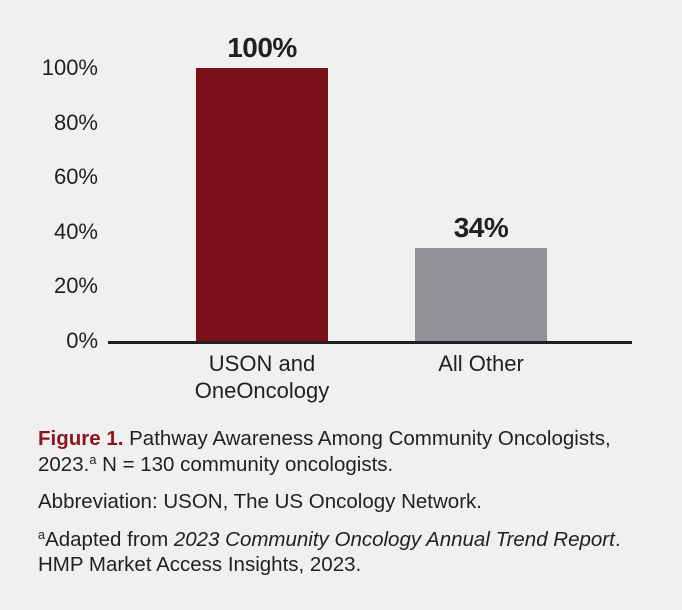 The height and width of the screenshot is (610, 682). What do you see at coordinates (262, 204) in the screenshot?
I see `bar-uson-and-oneoncology` at bounding box center [262, 204].